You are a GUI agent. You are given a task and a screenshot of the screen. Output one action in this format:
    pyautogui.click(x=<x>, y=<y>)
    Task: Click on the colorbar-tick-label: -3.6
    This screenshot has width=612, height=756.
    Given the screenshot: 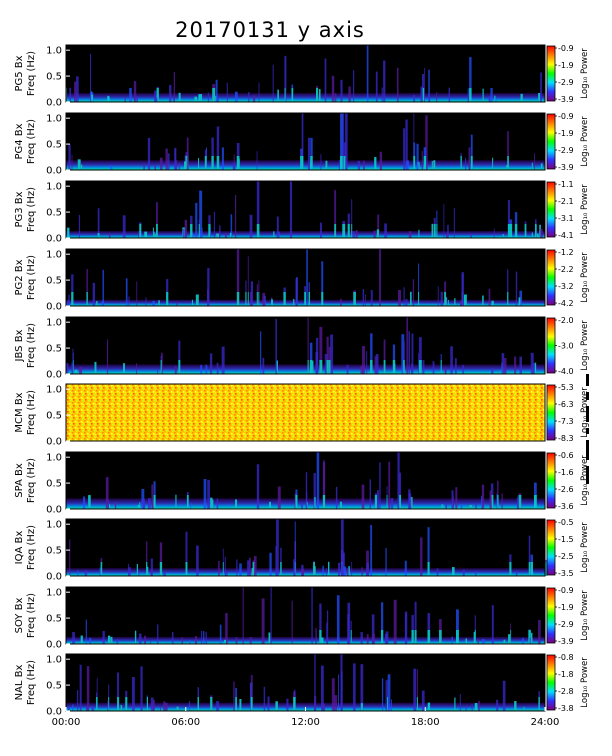 What is the action you would take?
    pyautogui.click(x=566, y=506)
    